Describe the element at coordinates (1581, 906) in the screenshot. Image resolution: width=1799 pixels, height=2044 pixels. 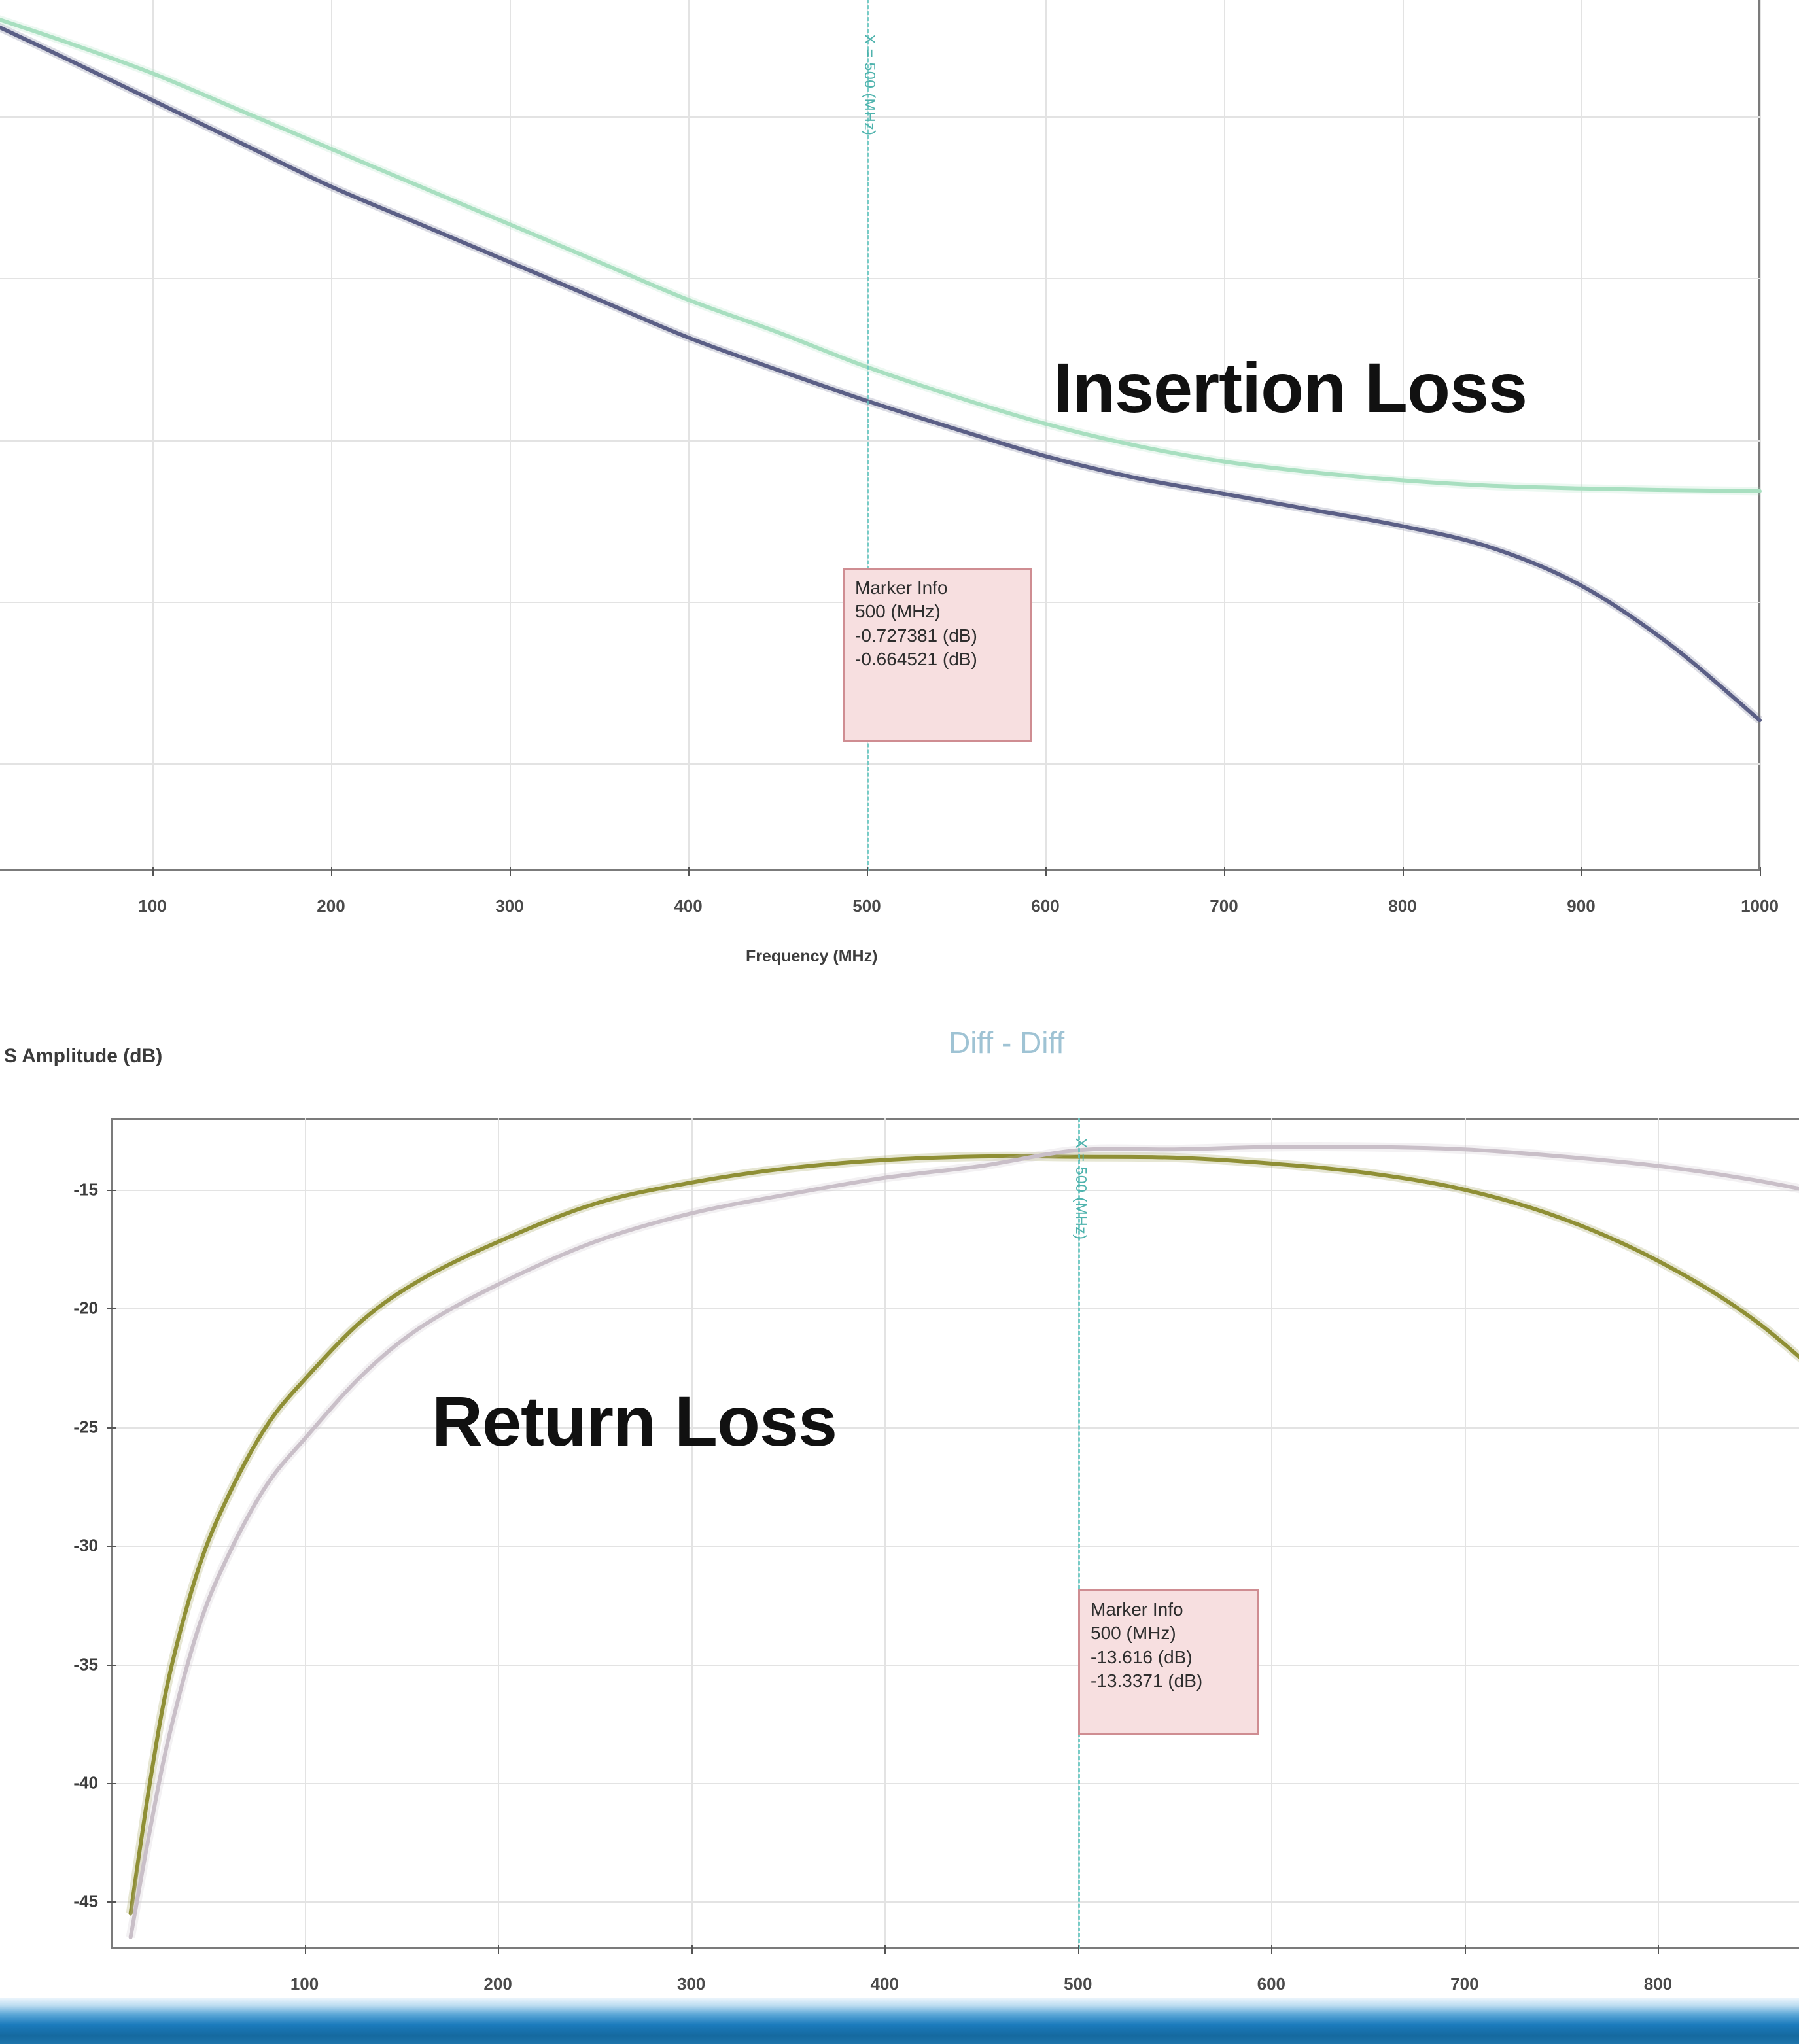
I see `x-tick-label: 900` at that location.